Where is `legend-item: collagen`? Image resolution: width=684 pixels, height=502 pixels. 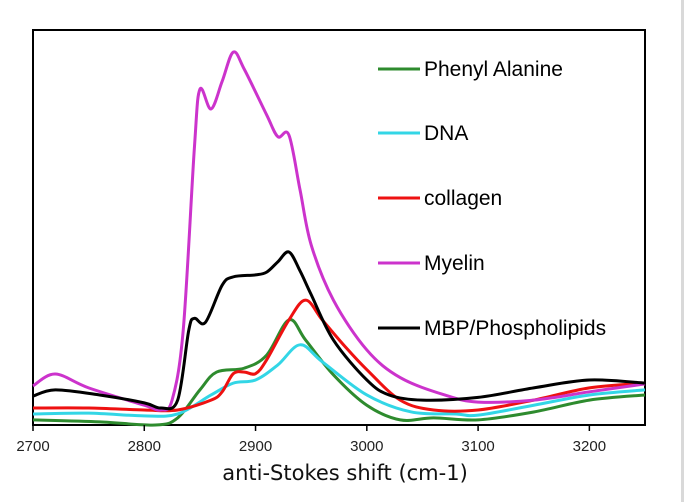 legend-item: collagen is located at coordinates (440, 198).